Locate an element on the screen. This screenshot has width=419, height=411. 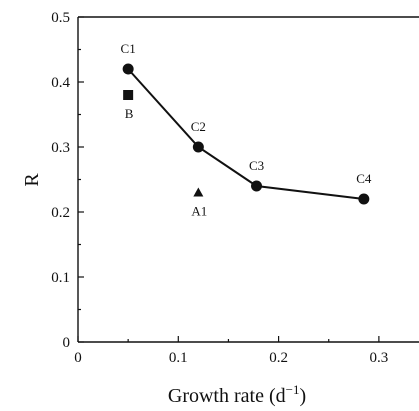
data-point-A1 is located at coordinates (198, 192).